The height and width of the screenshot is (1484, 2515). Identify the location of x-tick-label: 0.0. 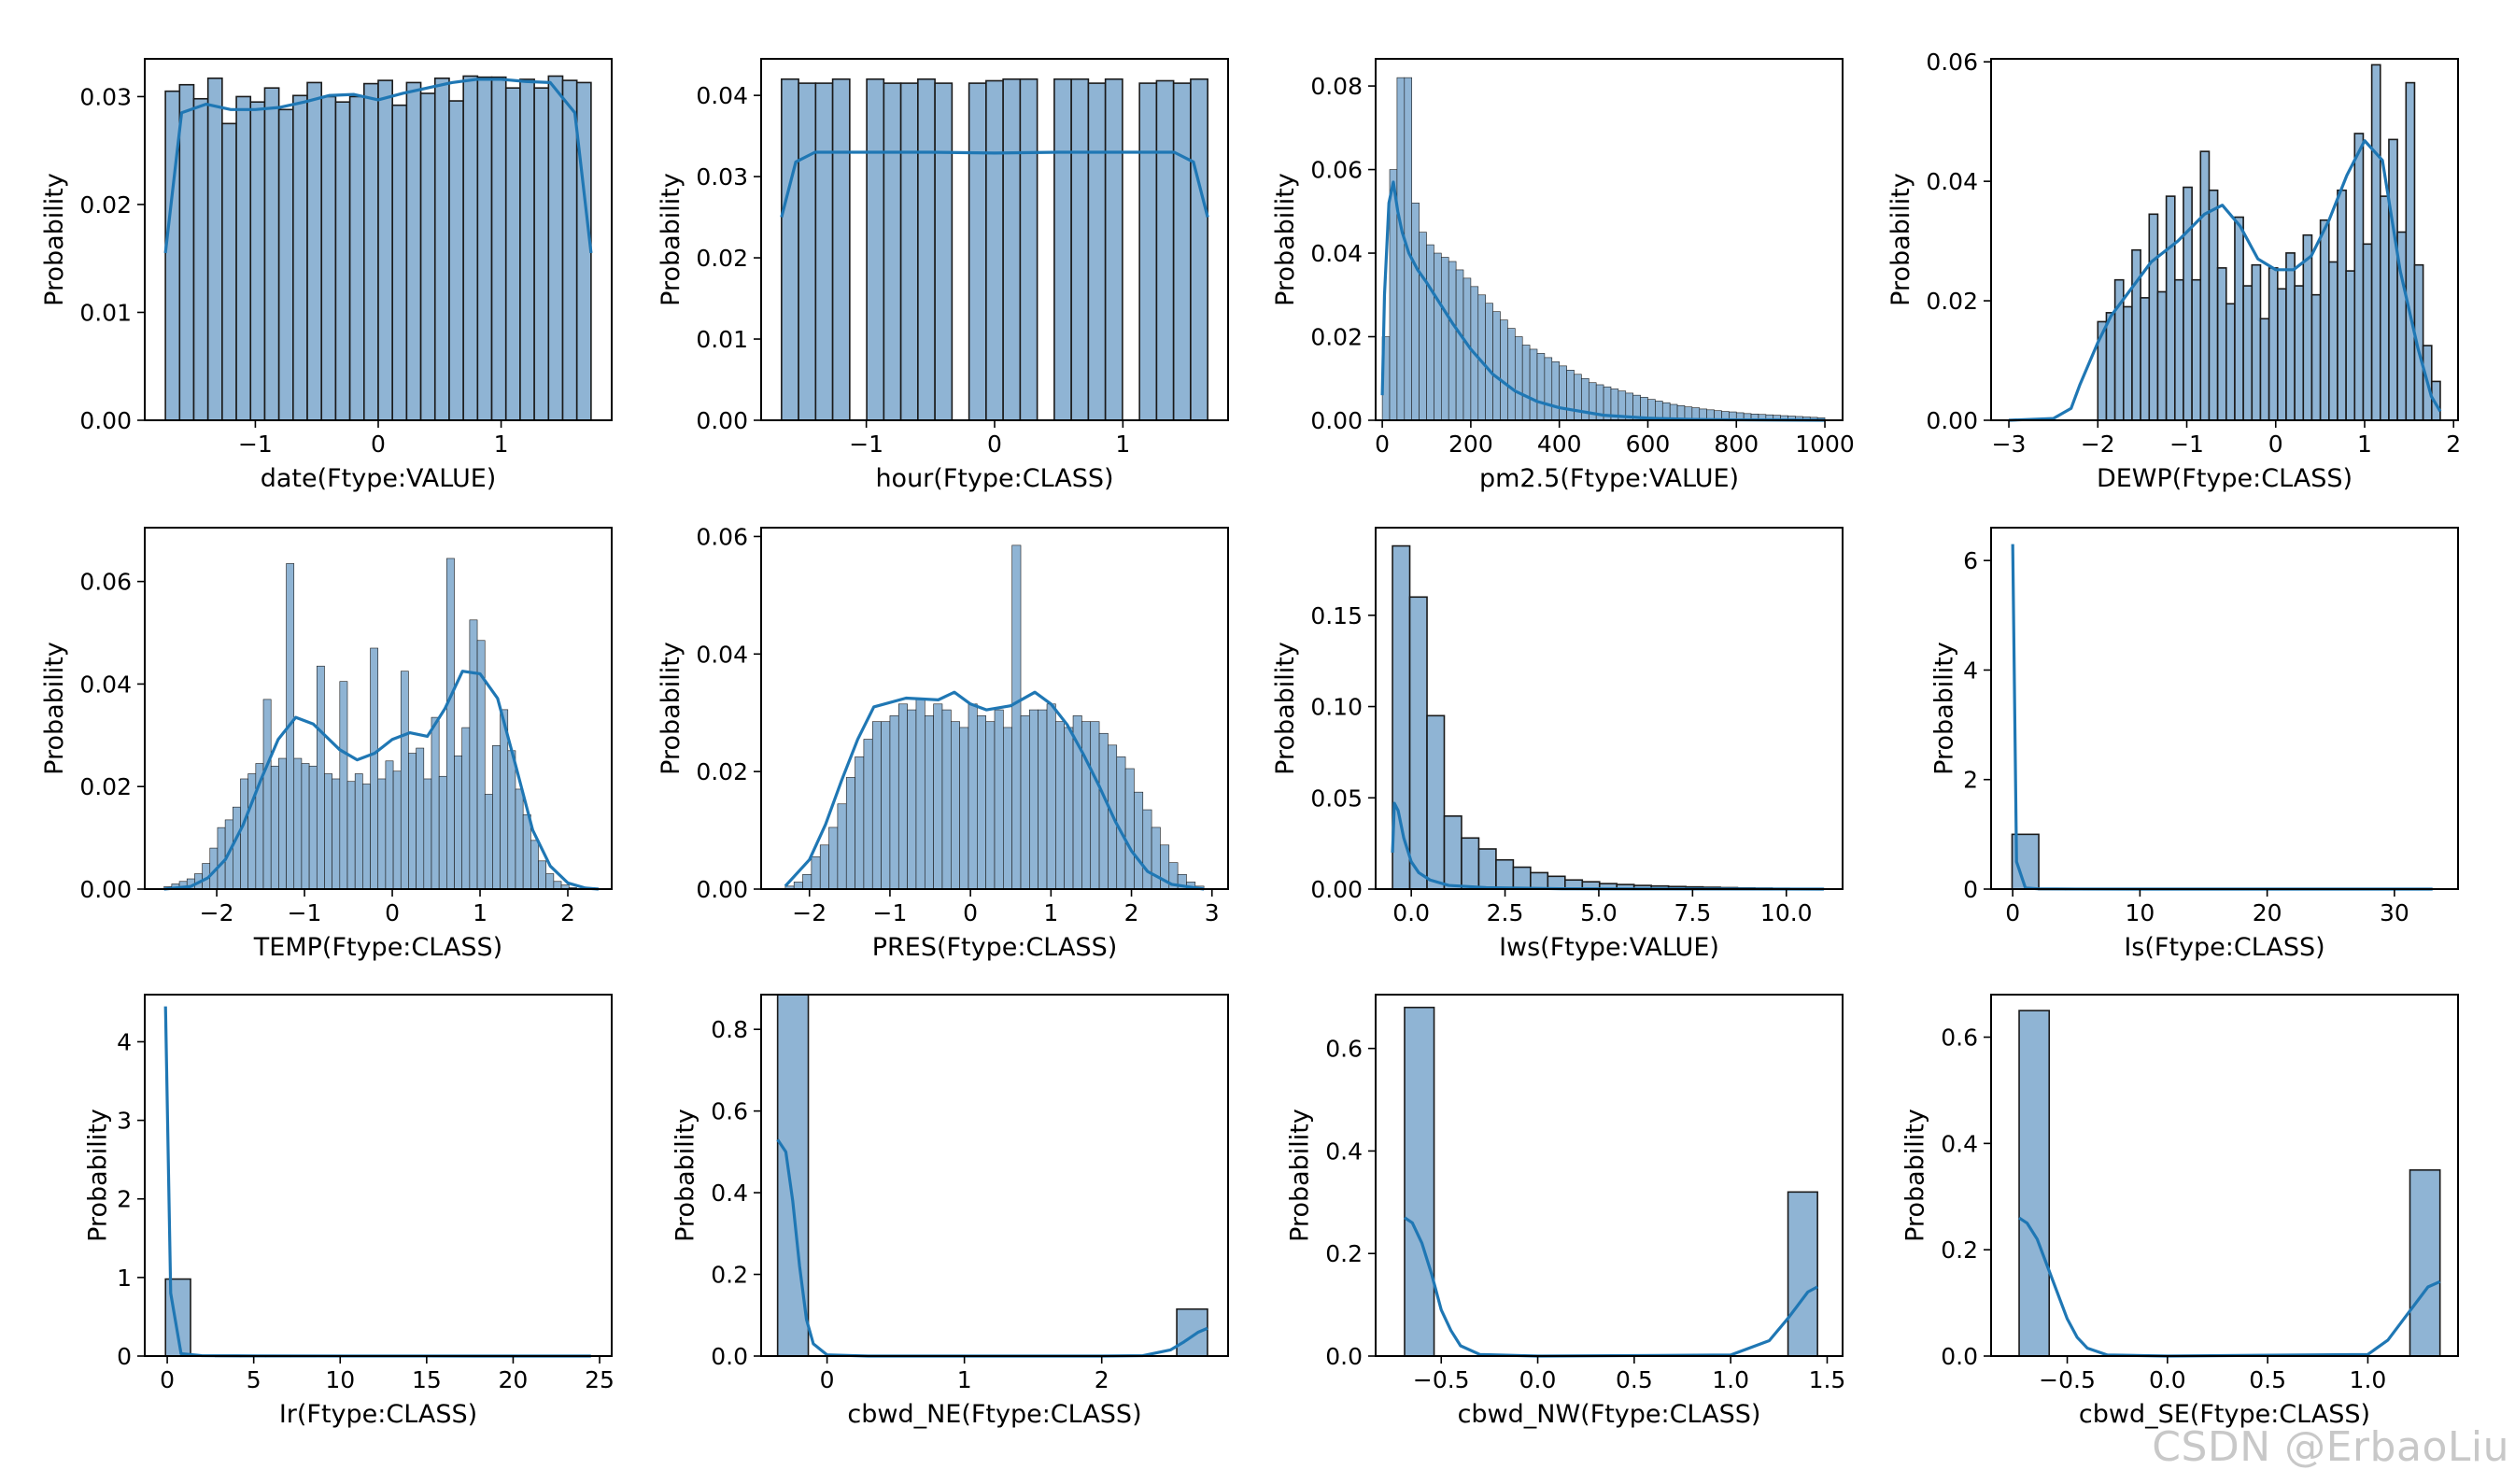
(2167, 1379).